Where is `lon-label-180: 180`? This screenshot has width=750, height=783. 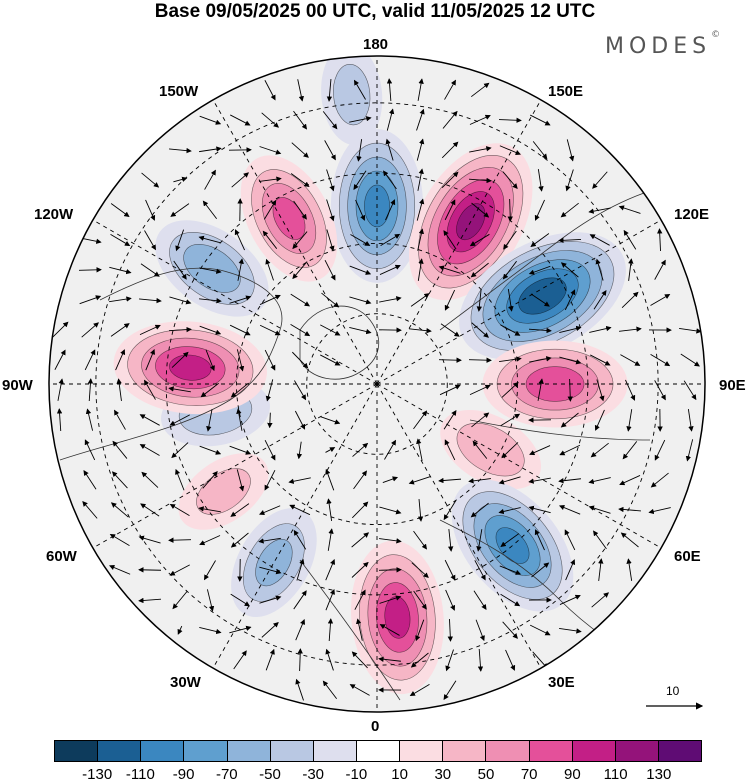
lon-label-180: 180 is located at coordinates (376, 44).